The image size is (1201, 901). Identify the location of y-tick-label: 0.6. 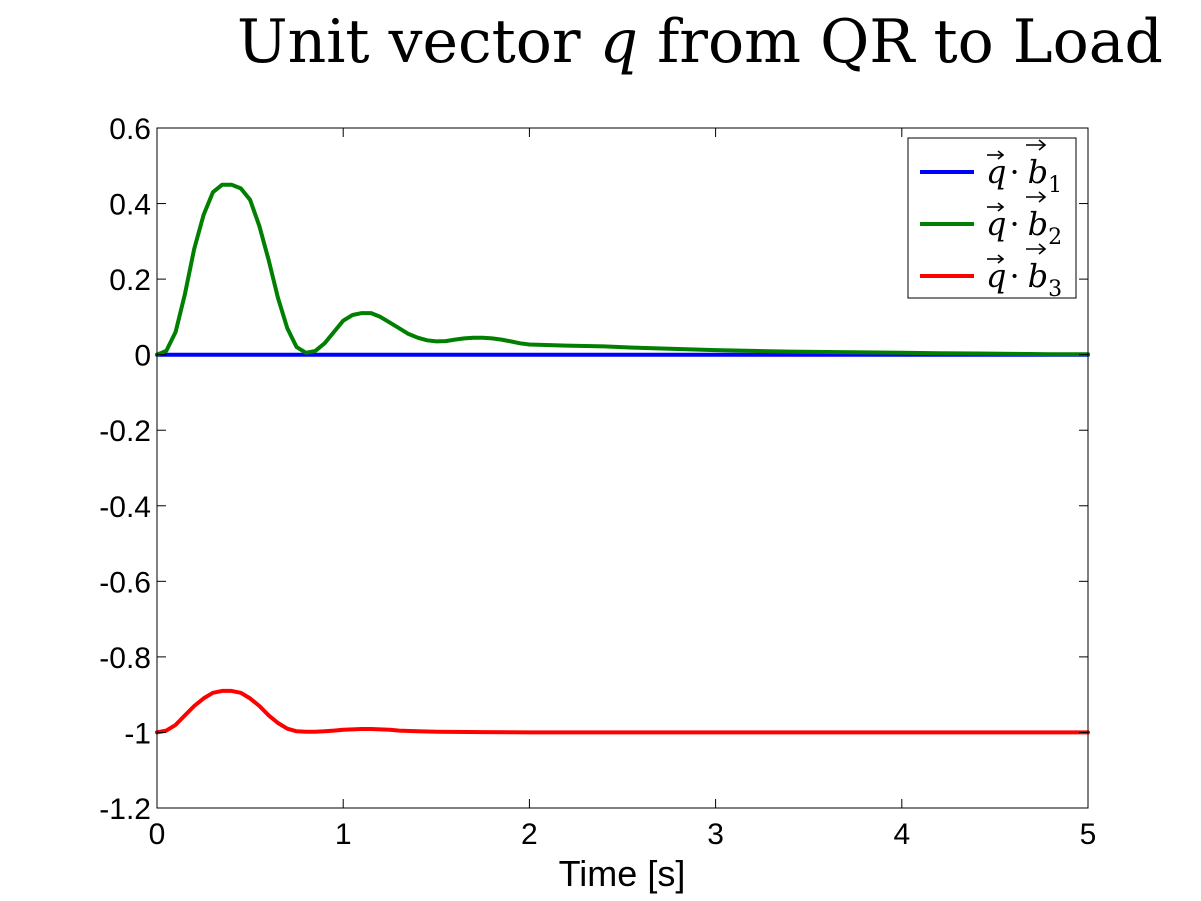
(130, 129).